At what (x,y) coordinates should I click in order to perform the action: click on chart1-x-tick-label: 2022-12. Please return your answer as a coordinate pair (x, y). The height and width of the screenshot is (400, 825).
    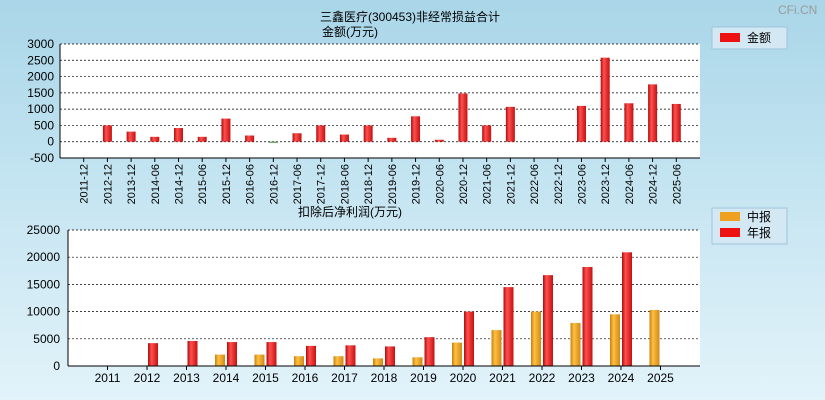
    Looking at the image, I should click on (559, 184).